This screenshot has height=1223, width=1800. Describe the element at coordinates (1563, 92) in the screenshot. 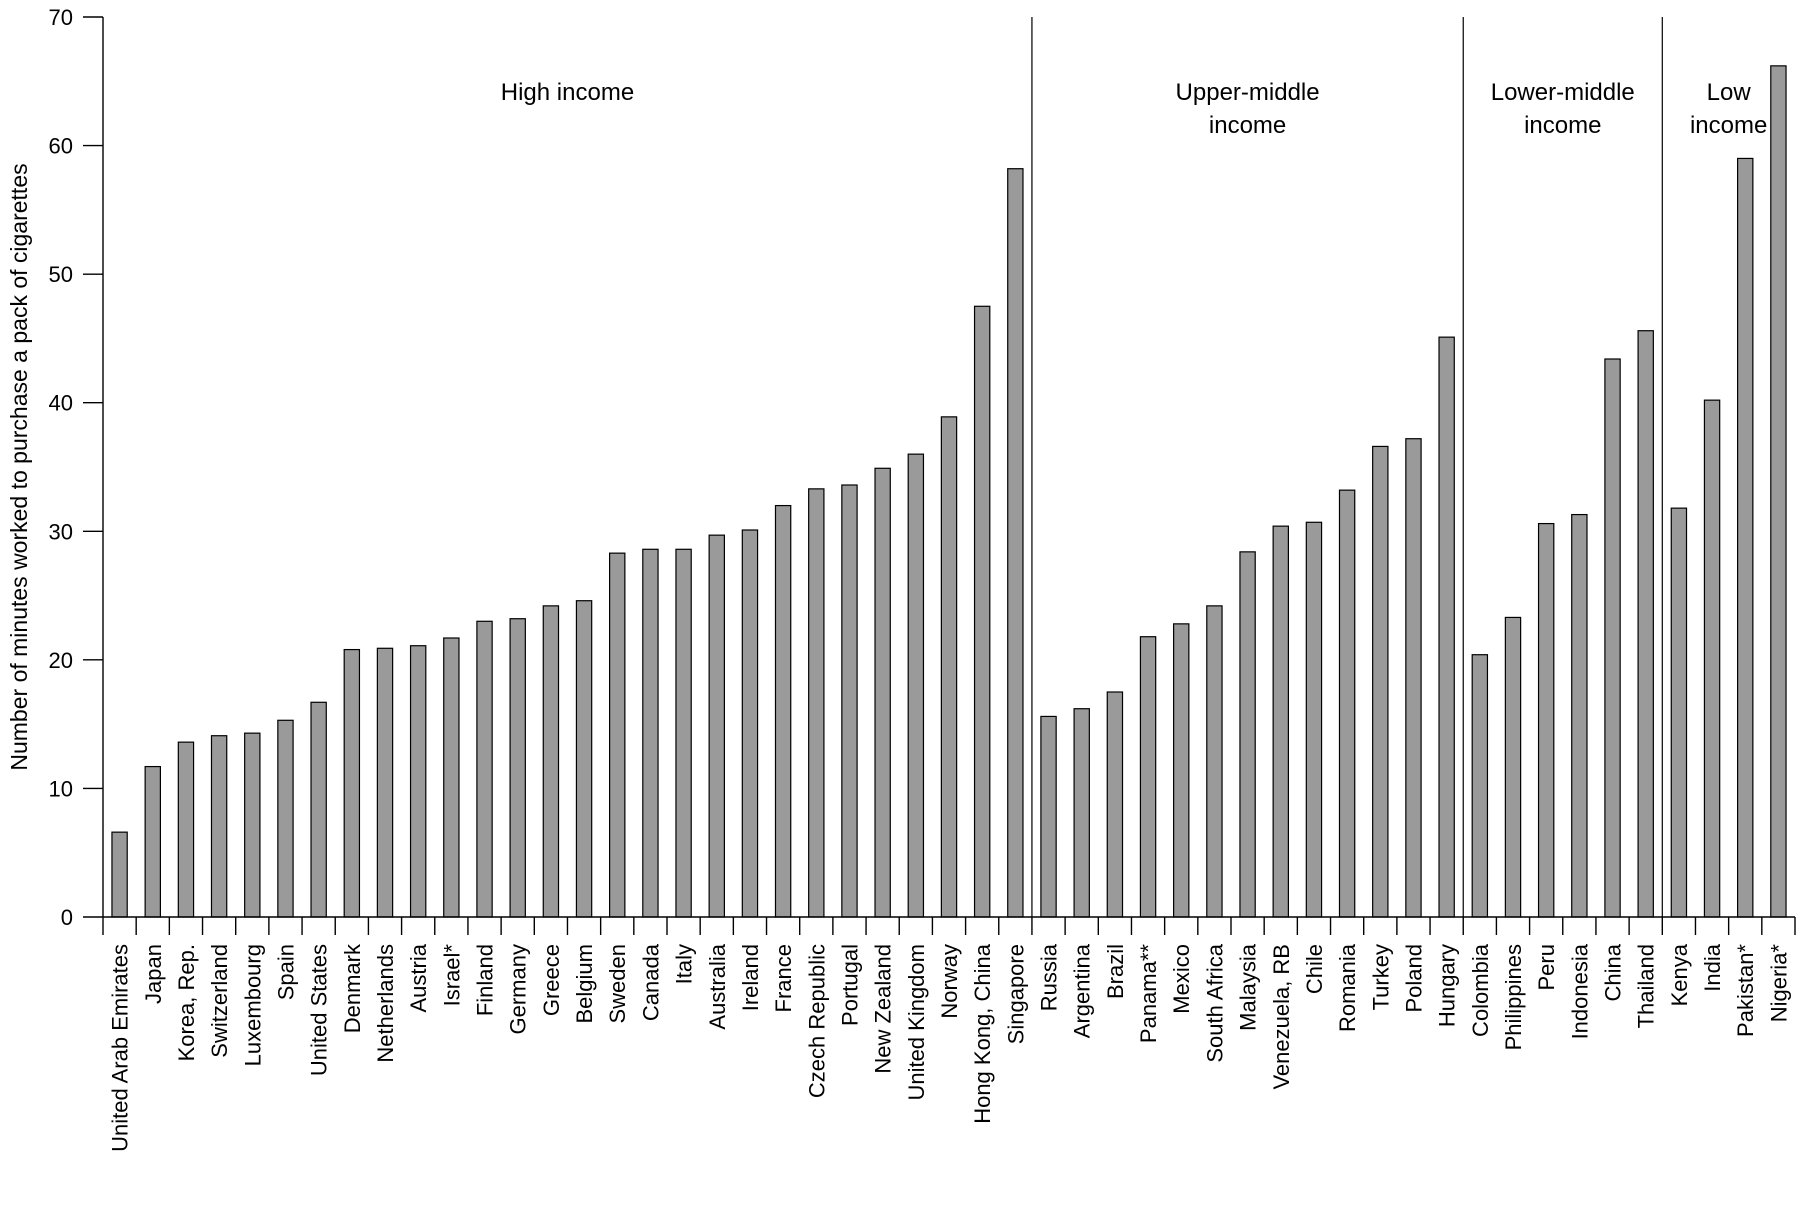

I see `group-label-line: Lower-middle` at that location.